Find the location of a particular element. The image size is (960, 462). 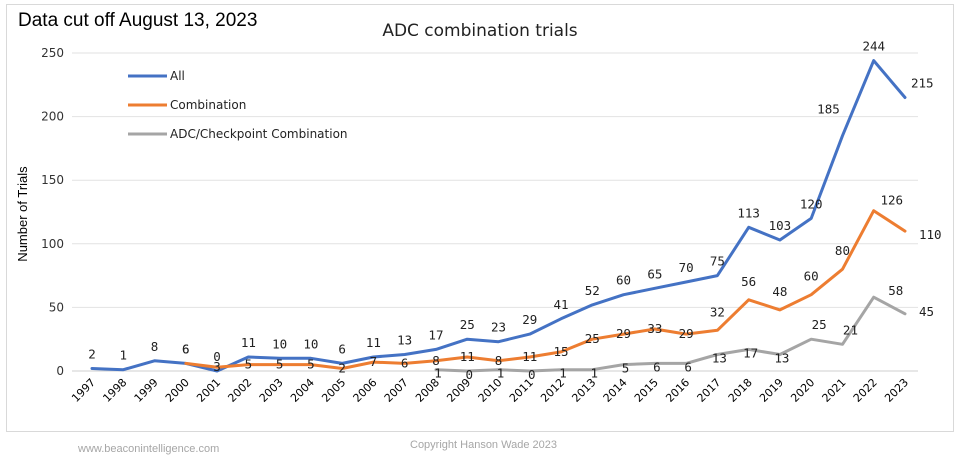

data-label: 120 is located at coordinates (811, 203).